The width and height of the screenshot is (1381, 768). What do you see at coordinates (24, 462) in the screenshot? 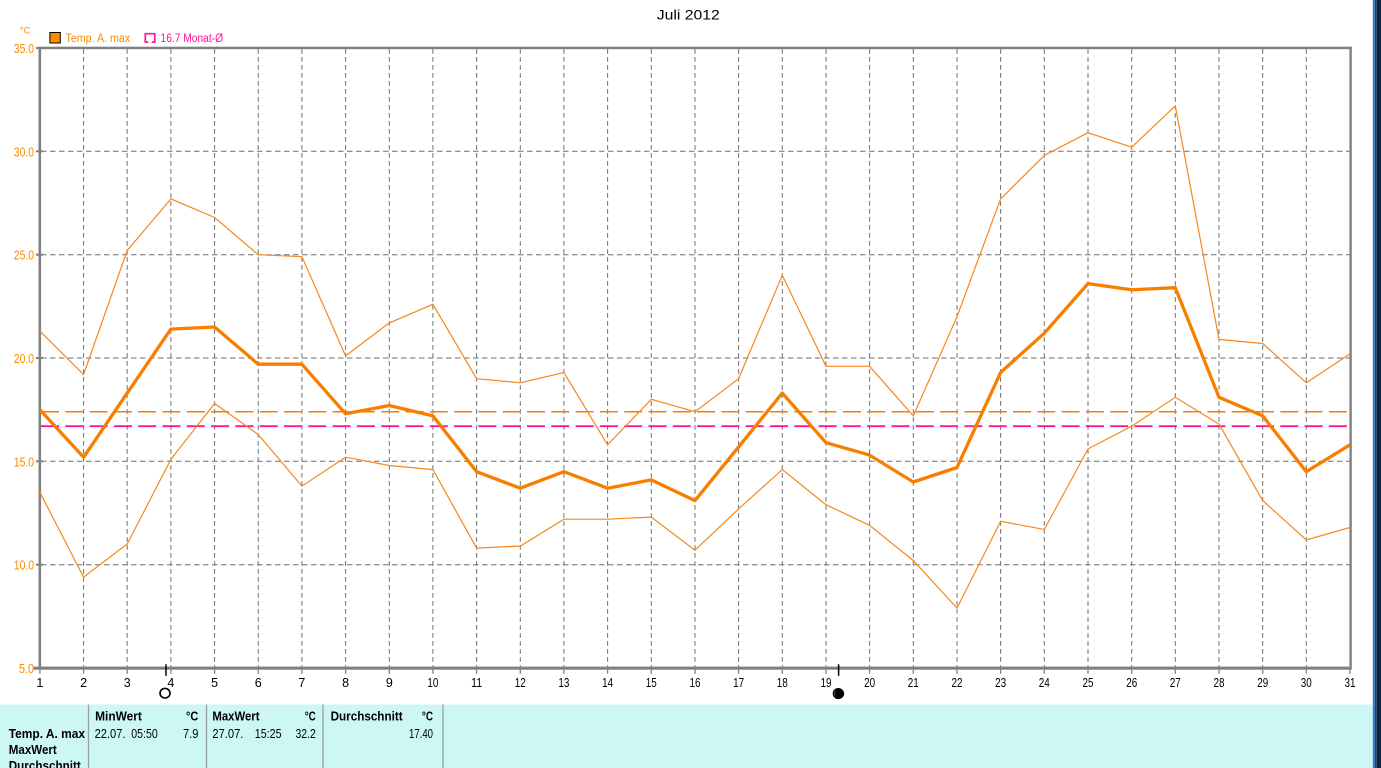
I see `svg-text: 15.0` at bounding box center [24, 462].